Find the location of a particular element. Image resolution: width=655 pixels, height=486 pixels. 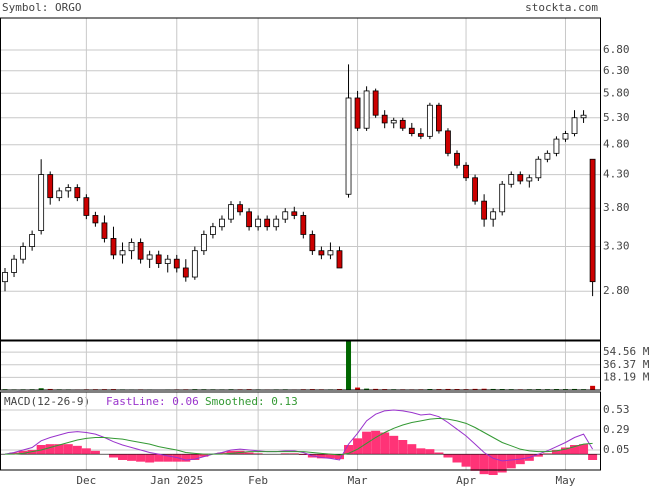

x-tick-label: Dec is located at coordinates (86, 480).